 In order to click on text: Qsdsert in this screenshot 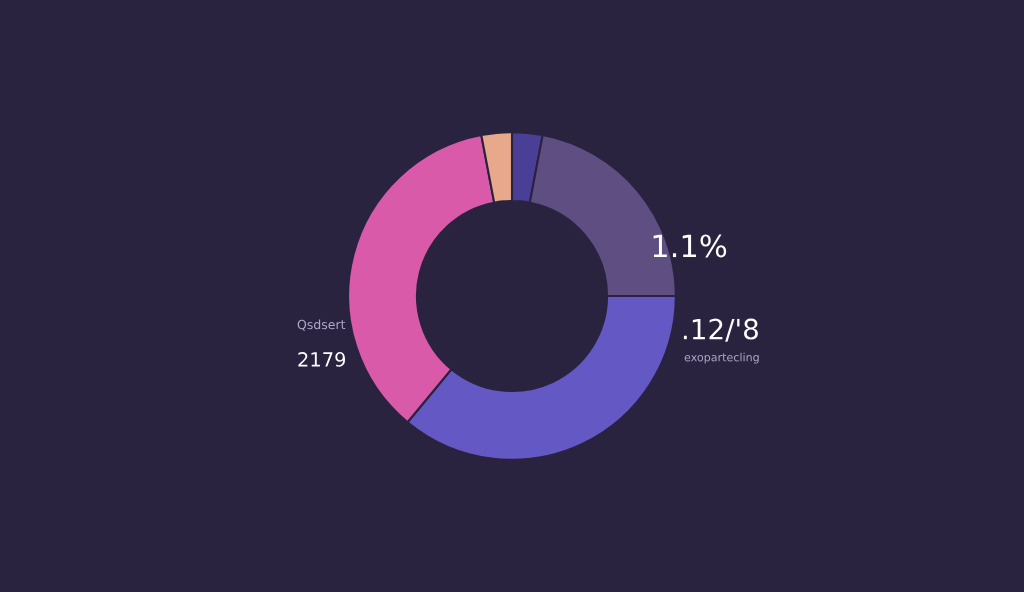, I will do `click(321, 325)`.